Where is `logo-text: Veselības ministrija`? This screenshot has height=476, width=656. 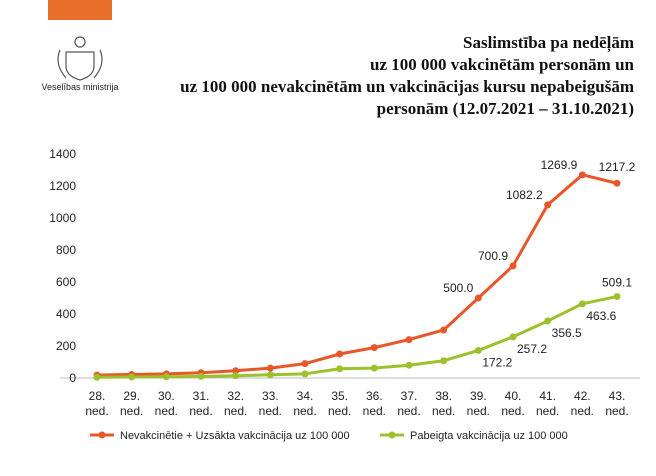
logo-text: Veselības ministrija is located at coordinates (79, 87).